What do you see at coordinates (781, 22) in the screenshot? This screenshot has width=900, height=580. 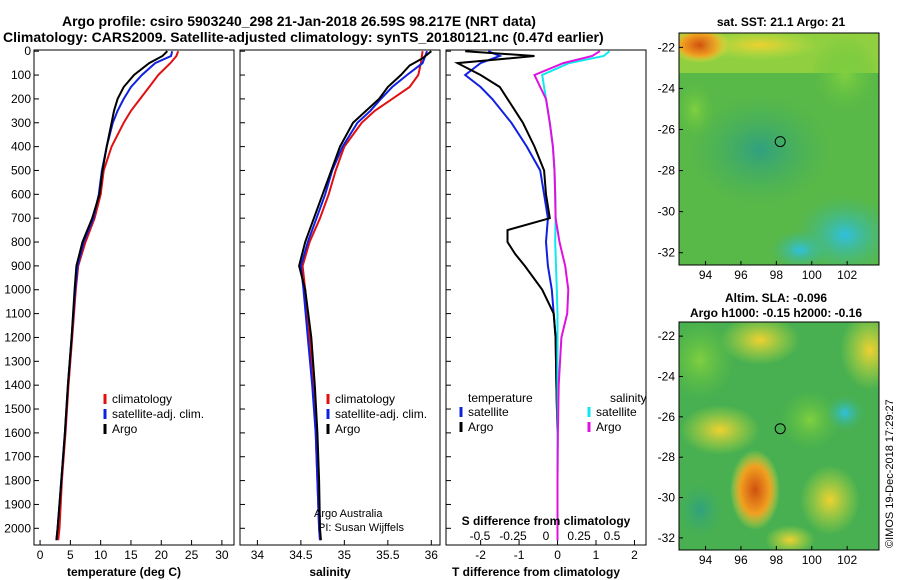 I see `sst-map-title: sat. SST: 21.1 Argo: 21` at bounding box center [781, 22].